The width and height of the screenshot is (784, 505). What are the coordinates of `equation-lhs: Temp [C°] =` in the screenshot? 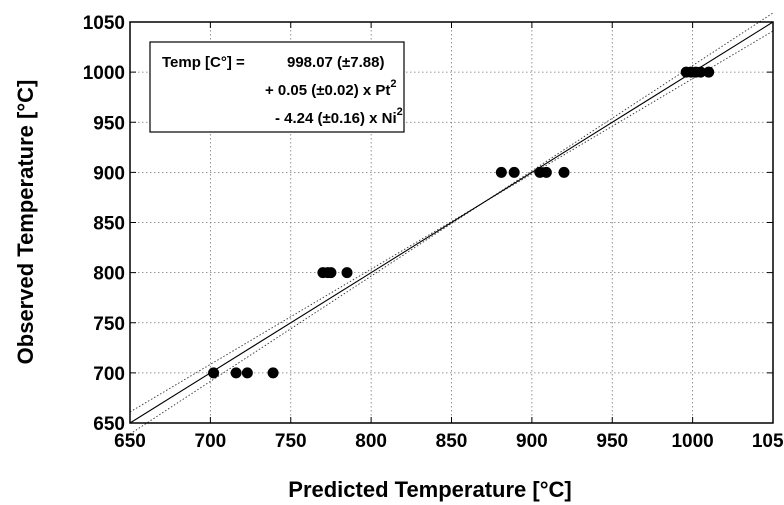 It's located at (203, 62).